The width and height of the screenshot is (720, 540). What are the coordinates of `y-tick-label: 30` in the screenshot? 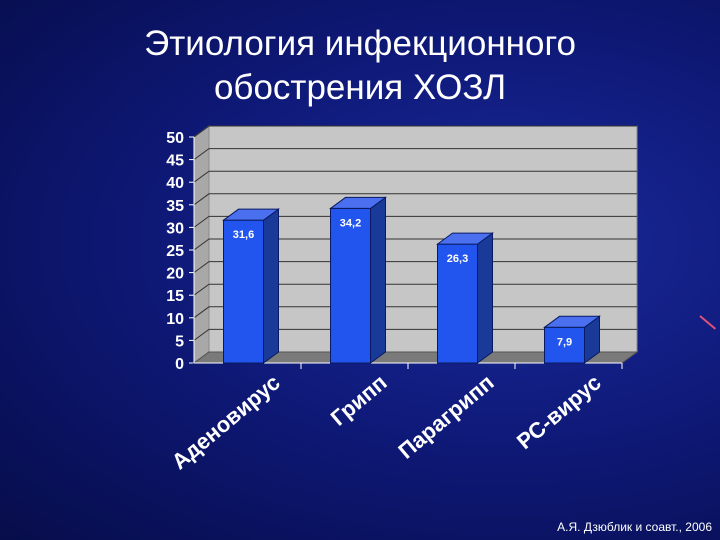 It's located at (175, 228).